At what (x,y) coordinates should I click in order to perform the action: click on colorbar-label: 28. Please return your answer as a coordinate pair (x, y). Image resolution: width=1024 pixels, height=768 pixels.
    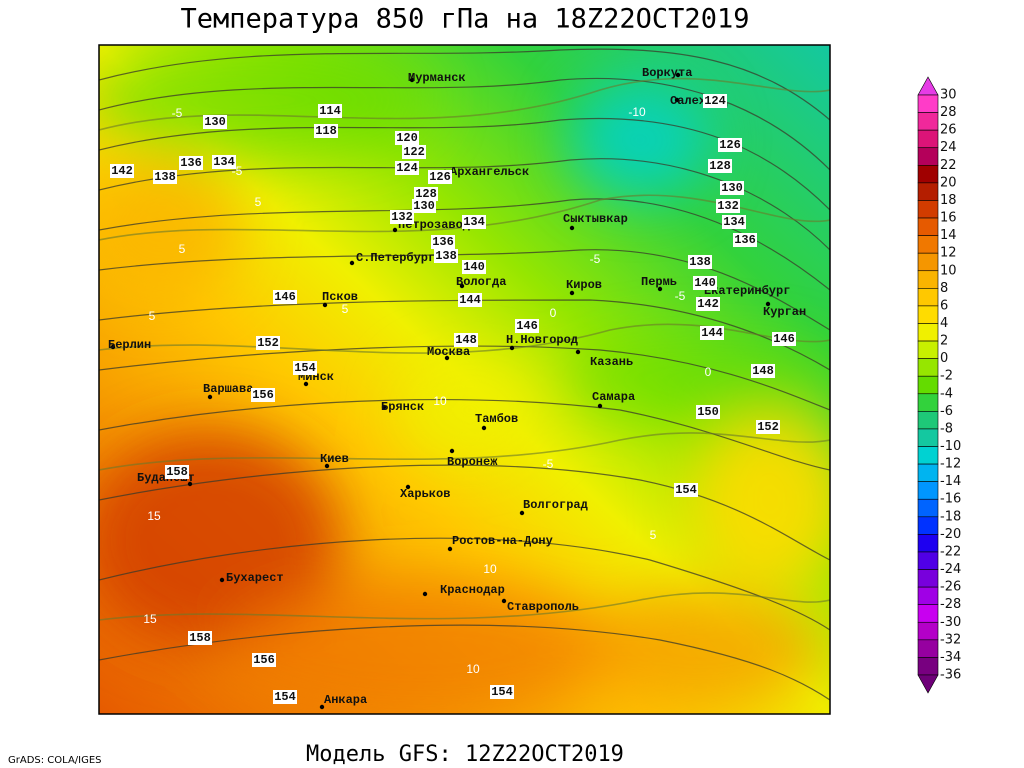
    Looking at the image, I should click on (948, 112).